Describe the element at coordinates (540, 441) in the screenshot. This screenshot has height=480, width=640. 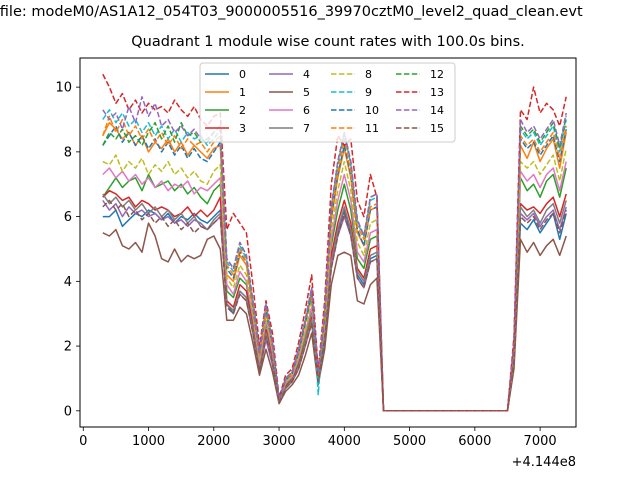
I see `x-tick-label: 7000` at that location.